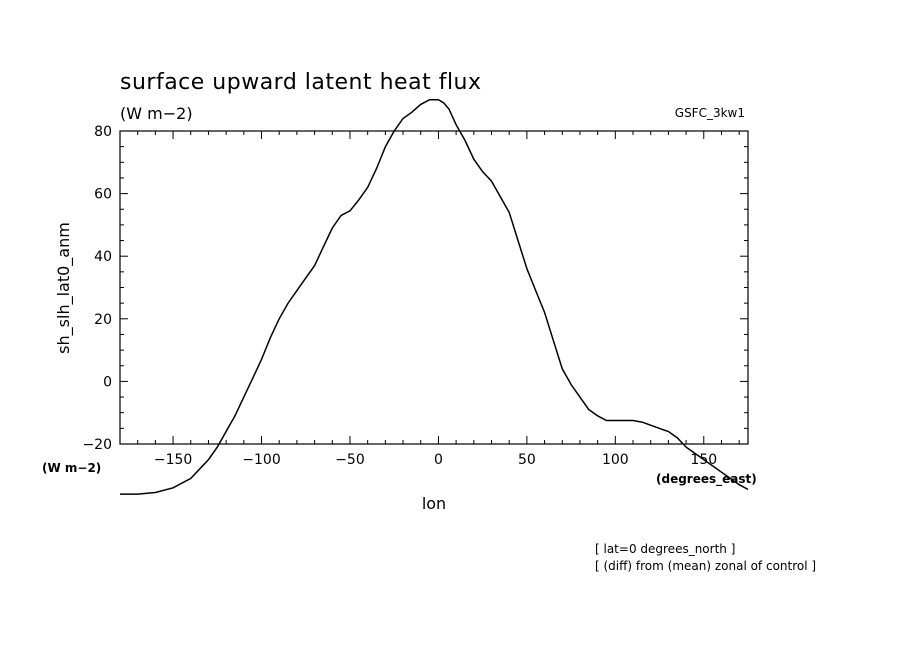  I want to click on y-tick-label: 20, so click(103, 320).